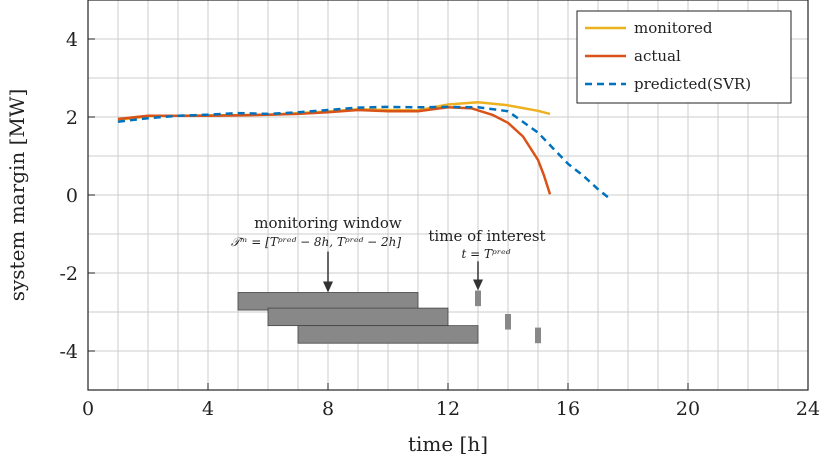 The height and width of the screenshot is (464, 830). What do you see at coordinates (478, 285) in the screenshot?
I see `interest-arrow-head` at bounding box center [478, 285].